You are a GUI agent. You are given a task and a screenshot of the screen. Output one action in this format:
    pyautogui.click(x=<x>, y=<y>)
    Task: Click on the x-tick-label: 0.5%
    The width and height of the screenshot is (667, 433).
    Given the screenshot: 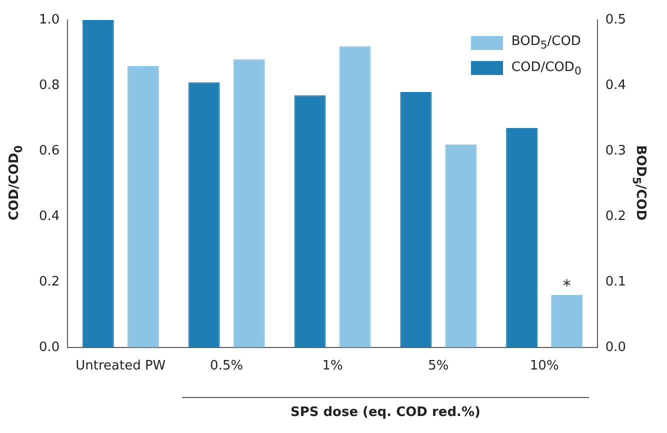 What is the action you would take?
    pyautogui.click(x=227, y=366)
    